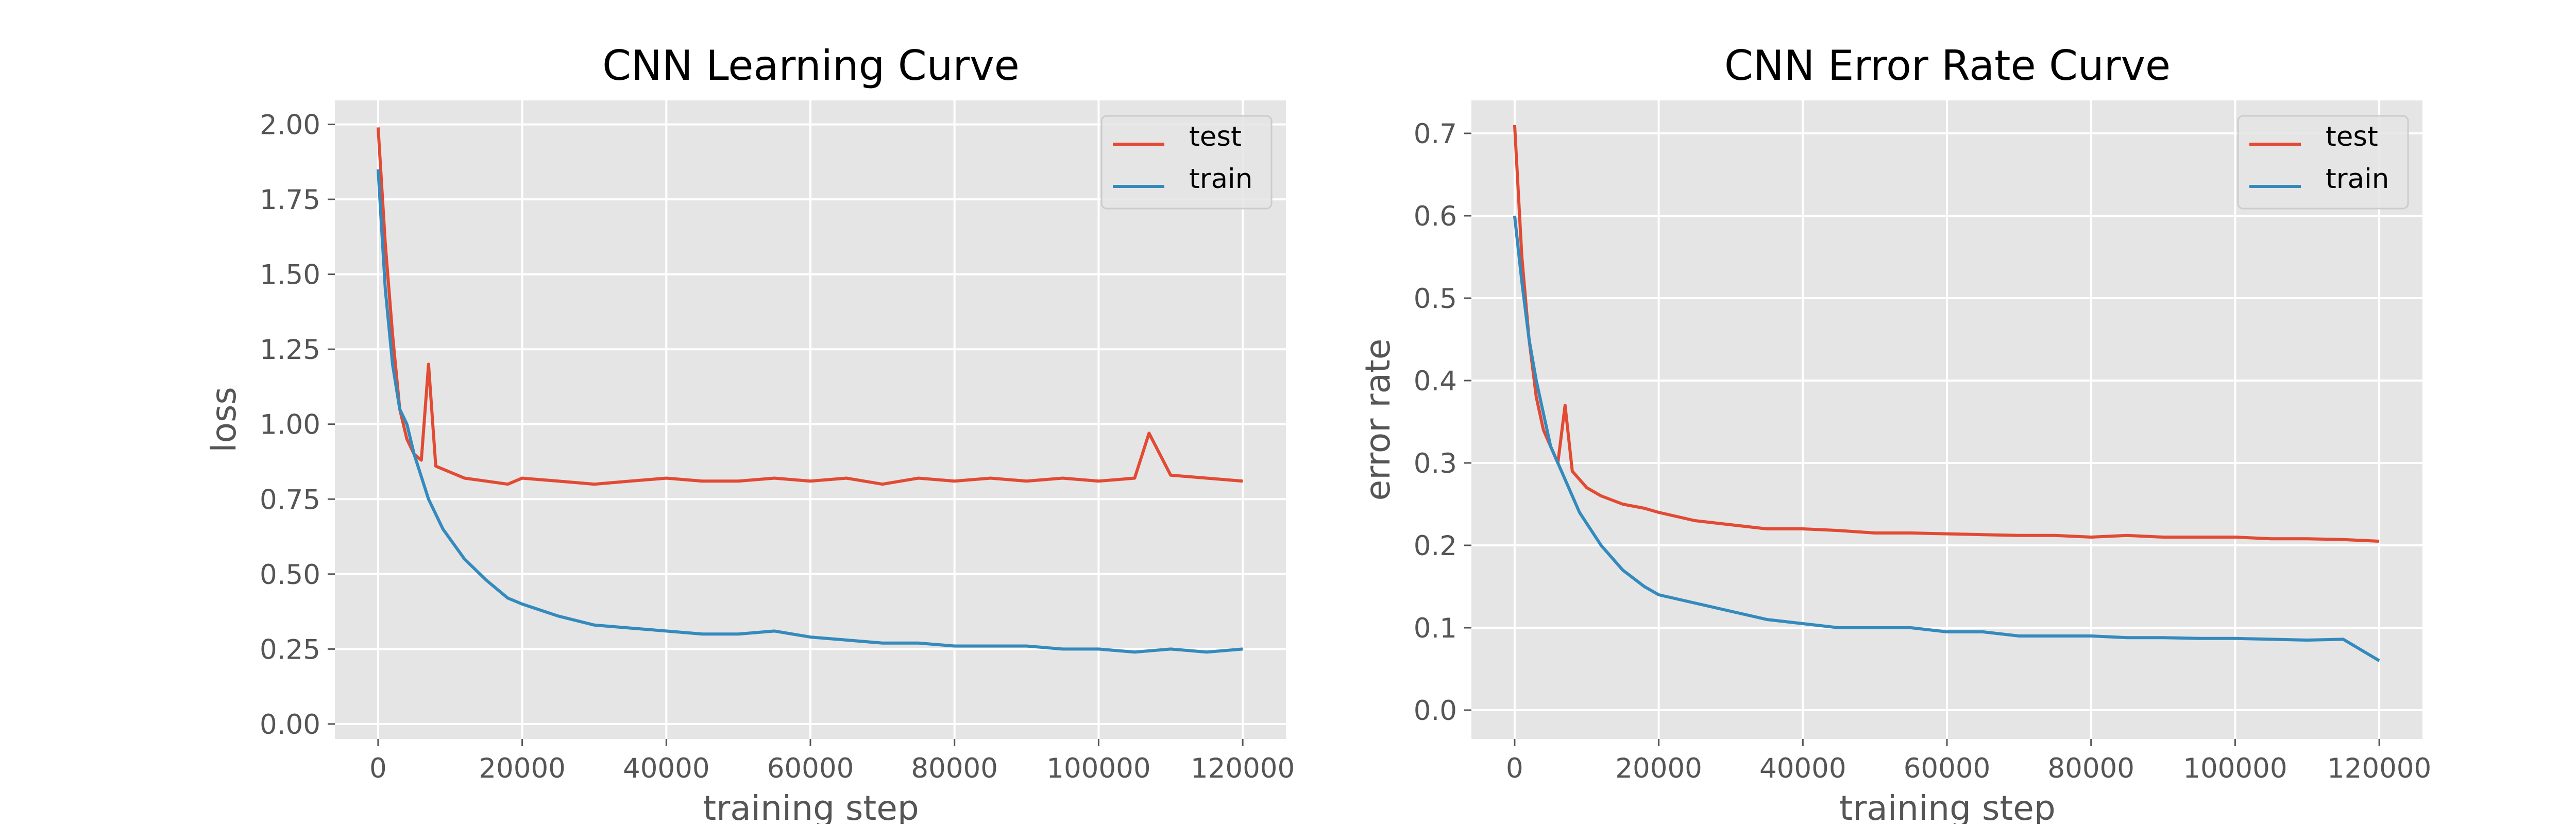  What do you see at coordinates (1378, 420) in the screenshot?
I see `y-axis-label: error rate` at bounding box center [1378, 420].